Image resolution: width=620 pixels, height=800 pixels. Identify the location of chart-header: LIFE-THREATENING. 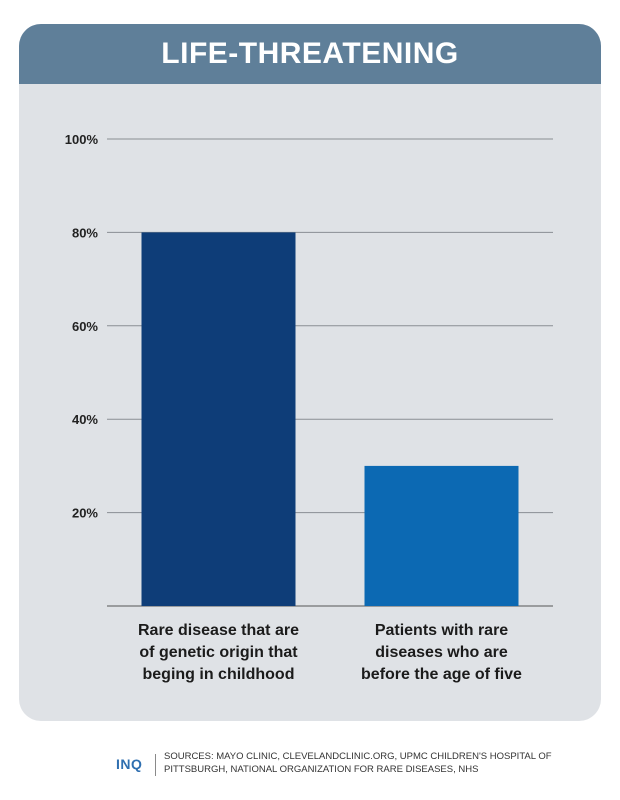
(310, 54).